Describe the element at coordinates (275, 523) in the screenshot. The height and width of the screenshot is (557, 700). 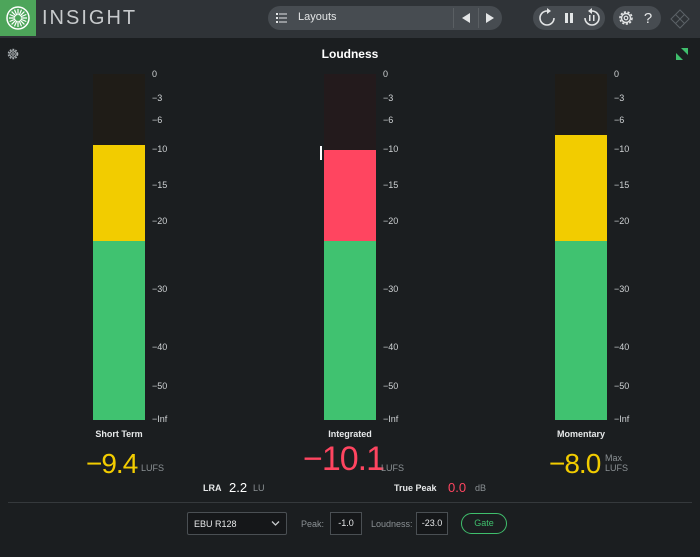
I see `chevron-down-icon` at that location.